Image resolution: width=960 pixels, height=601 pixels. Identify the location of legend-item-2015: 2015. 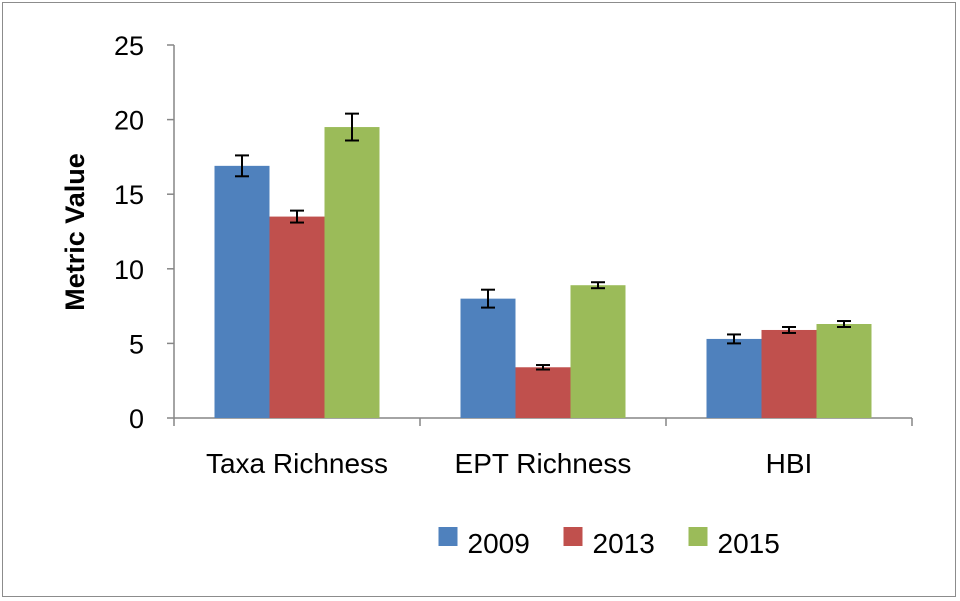
(734, 543).